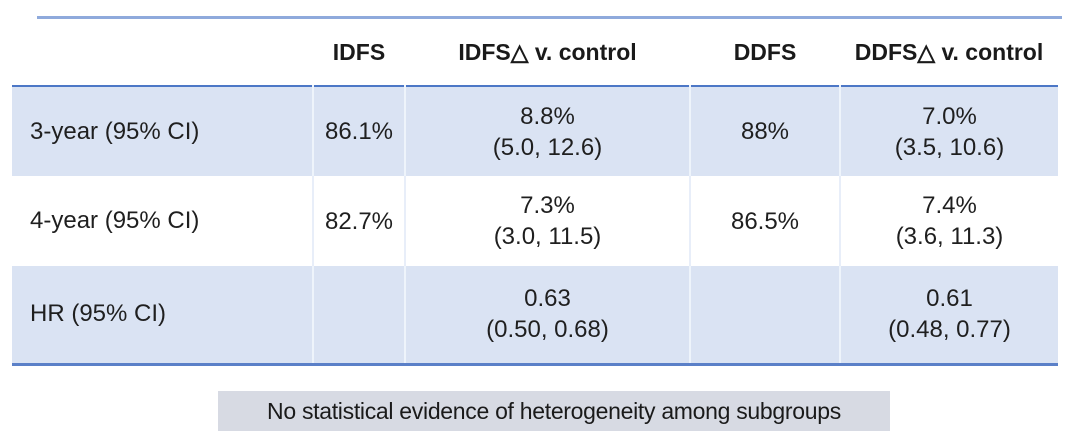 This screenshot has width=1080, height=434. Describe the element at coordinates (948, 221) in the screenshot. I see `cell-ddfs-delta: 7.4% (3.6, 11.3)` at that location.